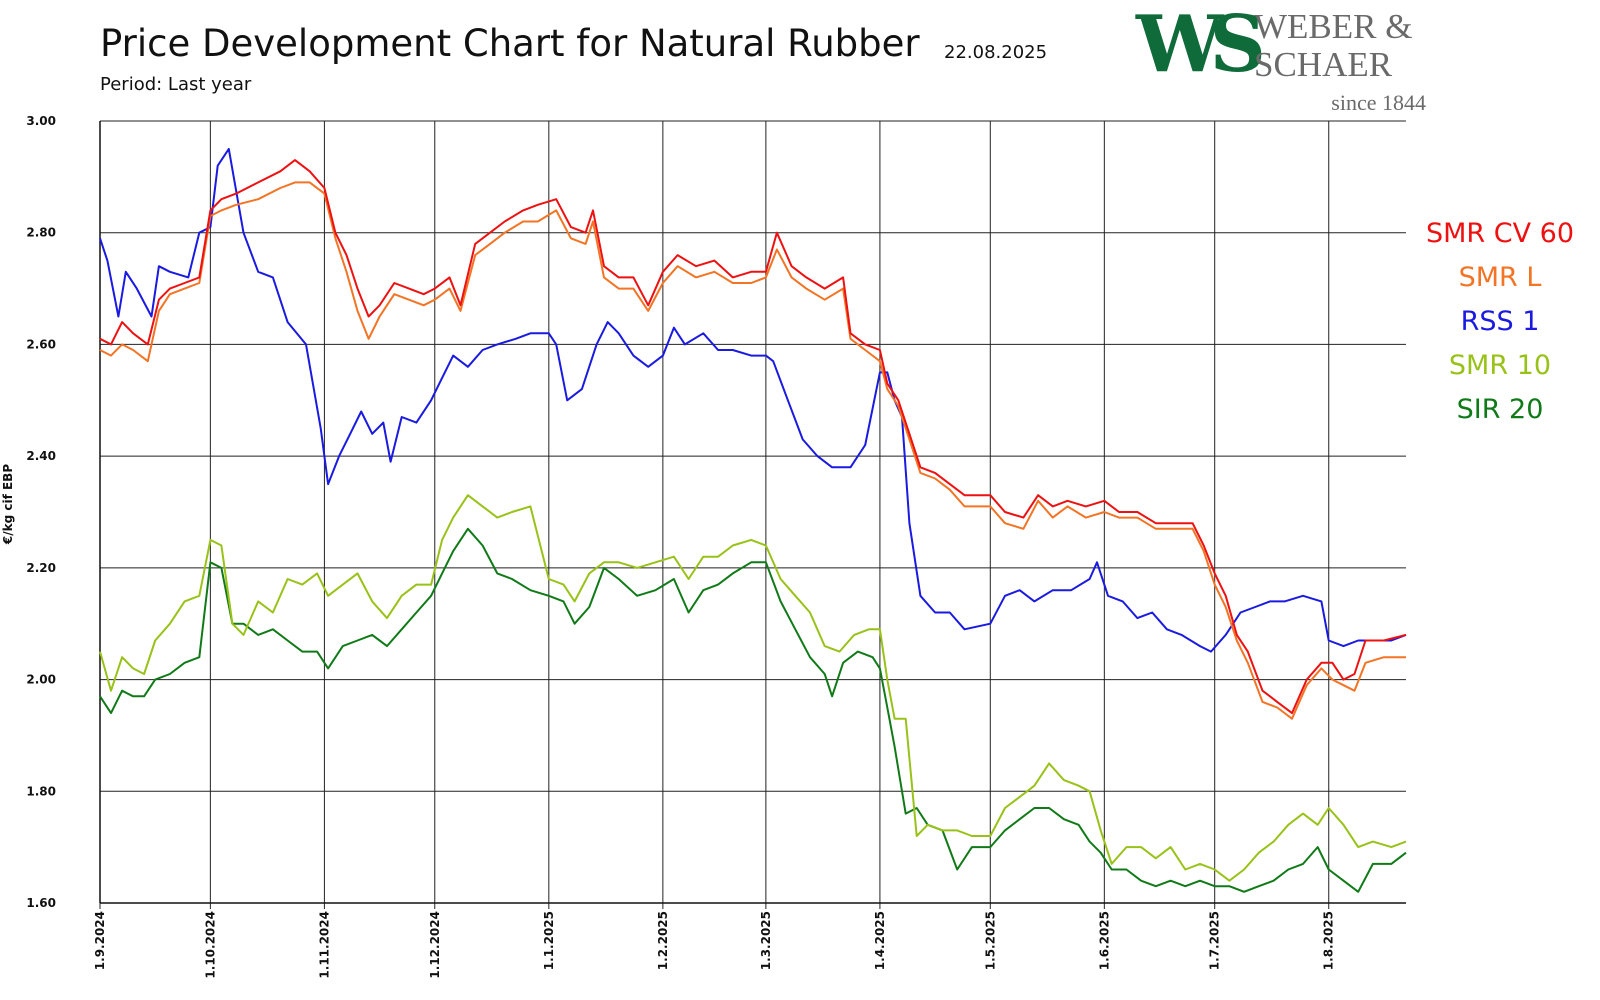 Image resolution: width=1600 pixels, height=1000 pixels. I want to click on y-tick-label: 2.40, so click(41, 456).